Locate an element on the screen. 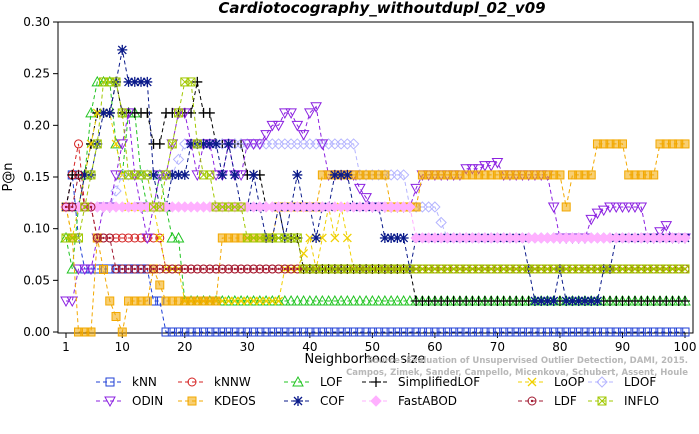 This screenshot has width=699, height=434. legend-item-cof: COF is located at coordinates (314, 401).